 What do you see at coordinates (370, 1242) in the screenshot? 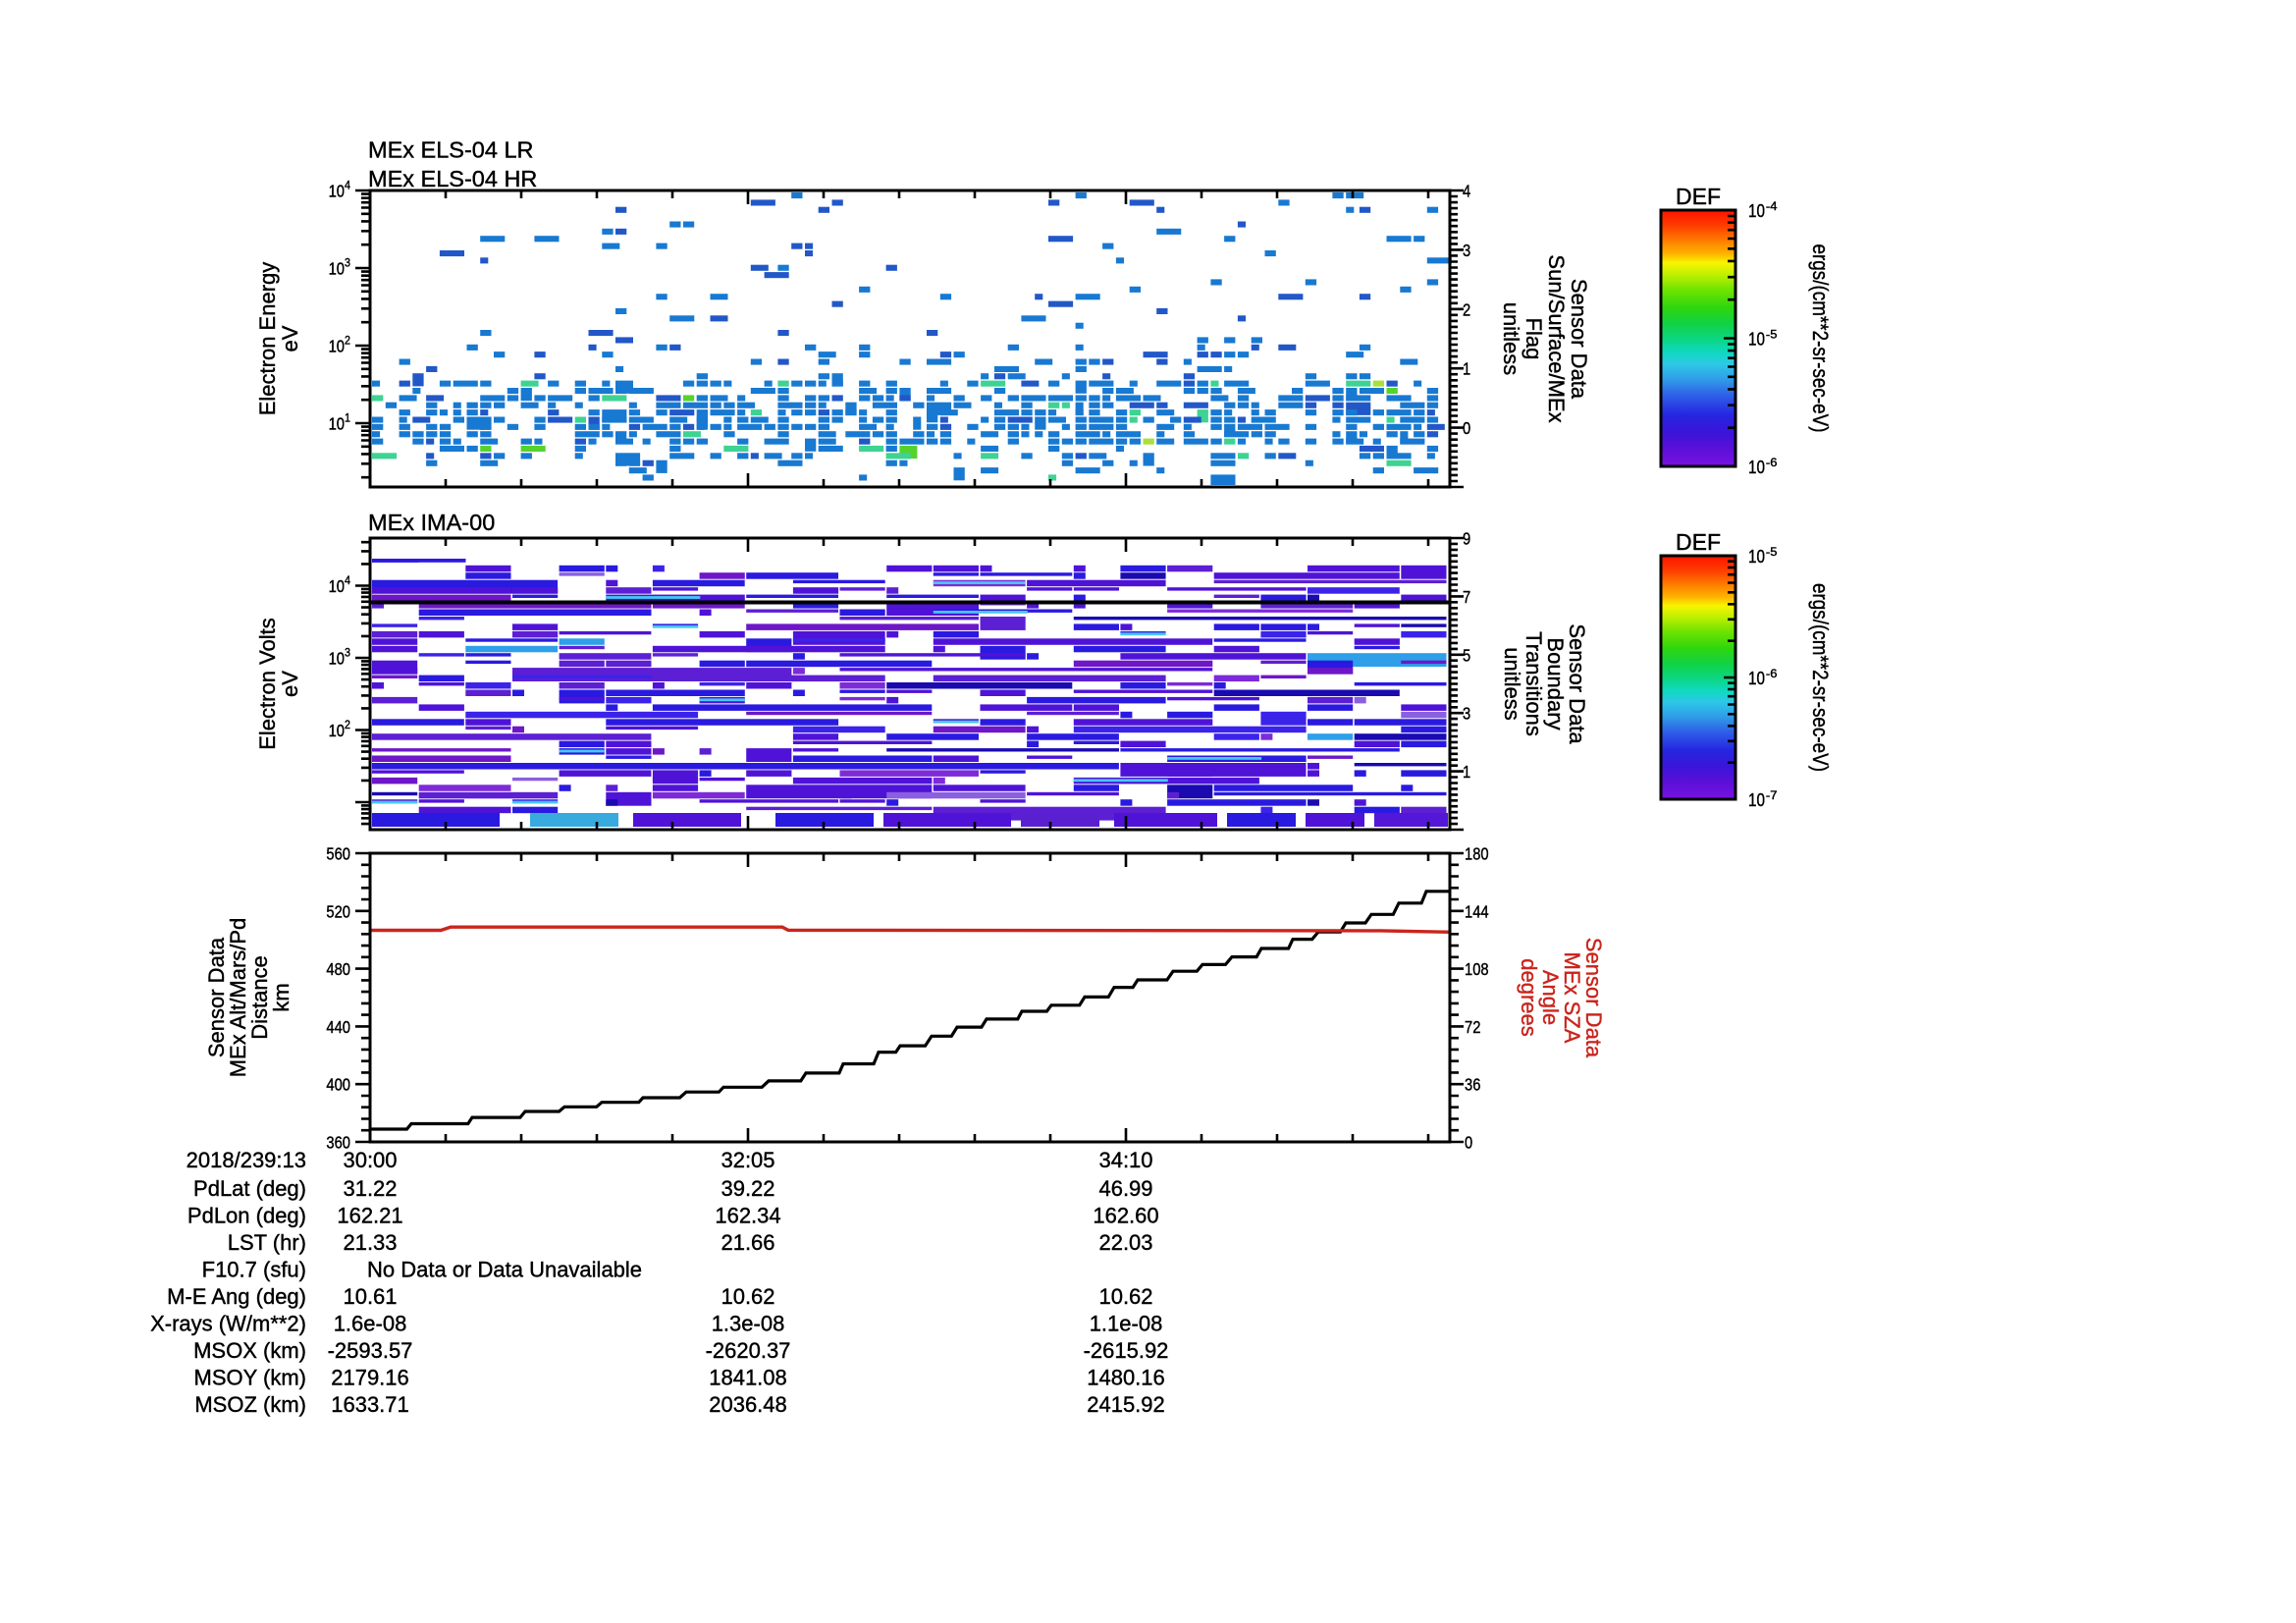
I see `svg-text: 21.33` at bounding box center [370, 1242].